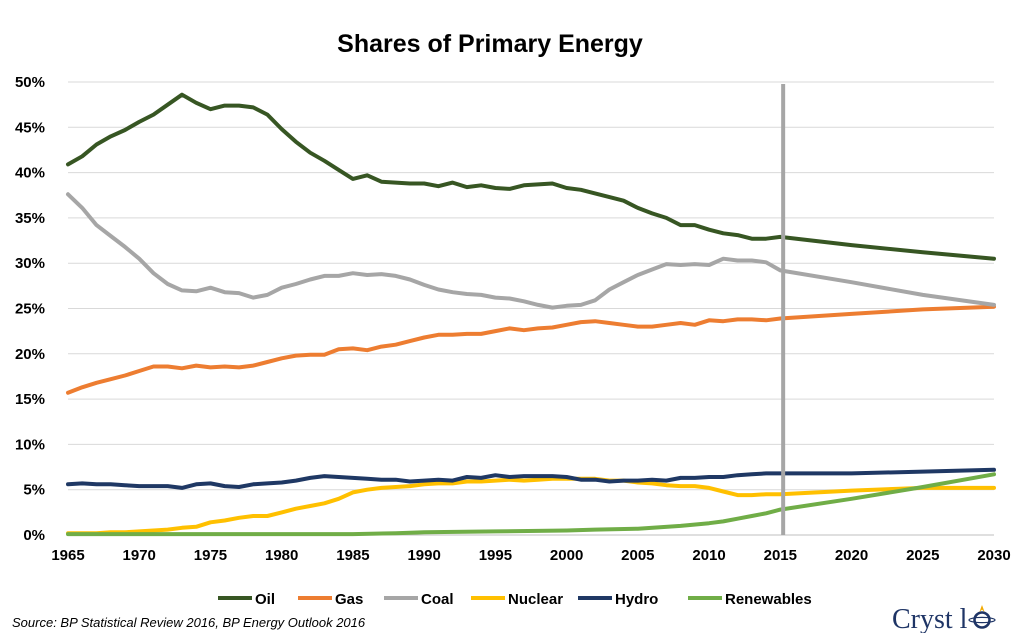  I want to click on y-tick-label: 45%, so click(30, 127).